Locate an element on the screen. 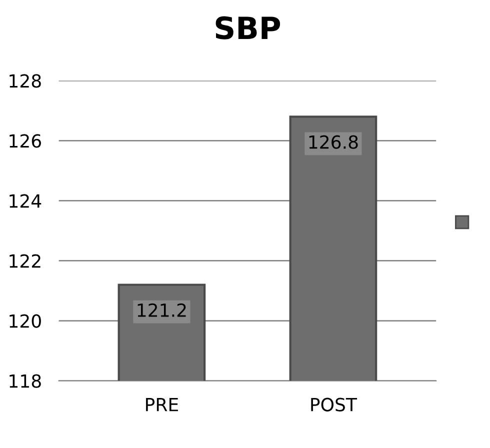  y-tick-label: 128 is located at coordinates (25, 81).